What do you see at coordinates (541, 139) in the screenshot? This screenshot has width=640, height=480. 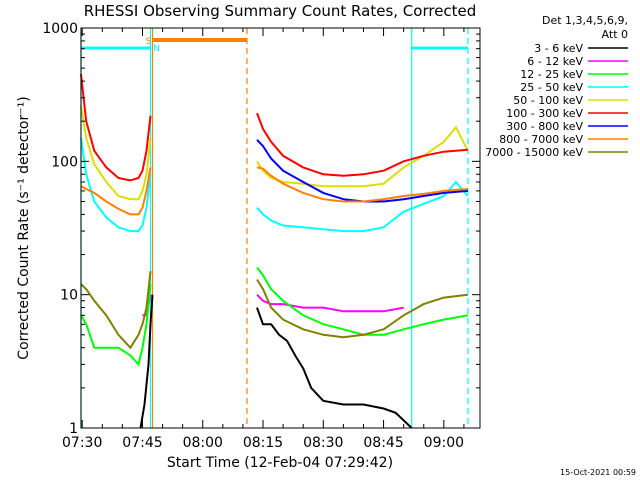 I see `legend-label-7: 800 - 7000 keV` at bounding box center [541, 139].